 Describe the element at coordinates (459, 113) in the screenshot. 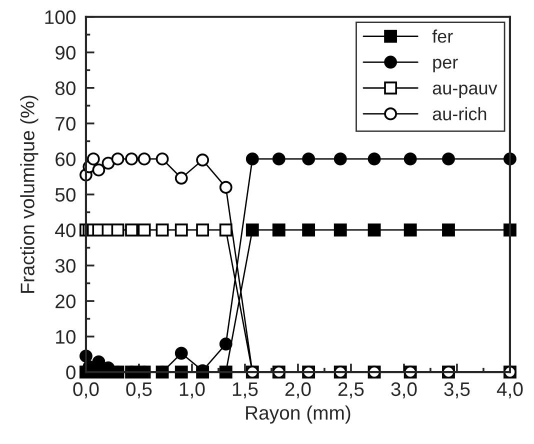

I see `legend-label: au-rich` at that location.